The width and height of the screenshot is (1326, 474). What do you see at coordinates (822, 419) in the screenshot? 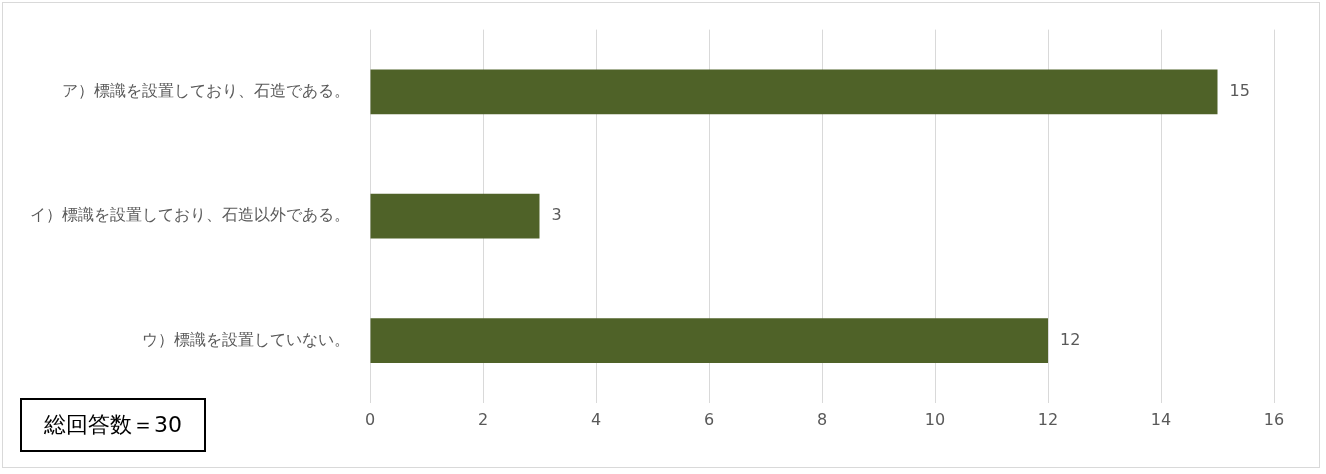
I see `x-tick-label: 8` at bounding box center [822, 419].